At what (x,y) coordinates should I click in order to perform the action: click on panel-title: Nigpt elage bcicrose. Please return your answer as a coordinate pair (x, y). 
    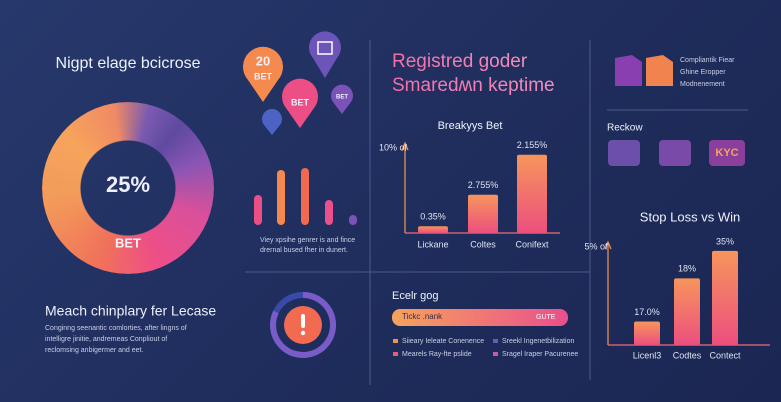
    Looking at the image, I should click on (128, 63).